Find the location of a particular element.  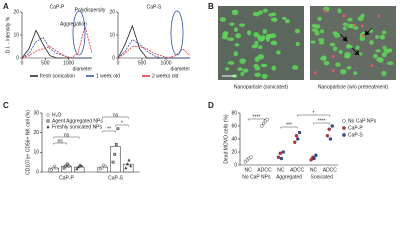

annotation: Polydispersity is located at coordinates (90, 10).